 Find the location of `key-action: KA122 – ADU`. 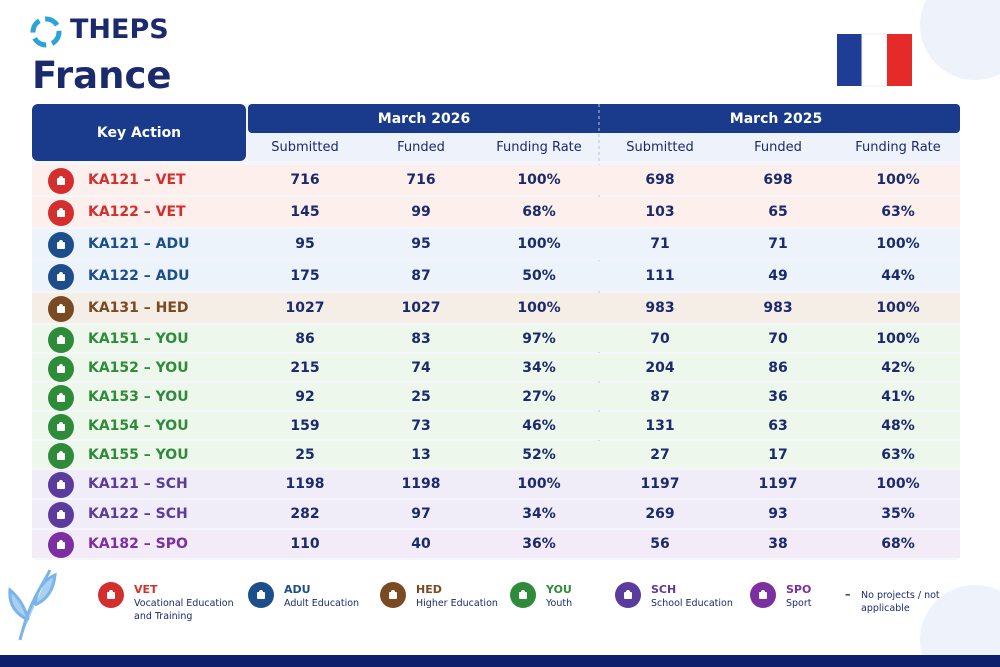

key-action: KA122 – ADU is located at coordinates (139, 276).